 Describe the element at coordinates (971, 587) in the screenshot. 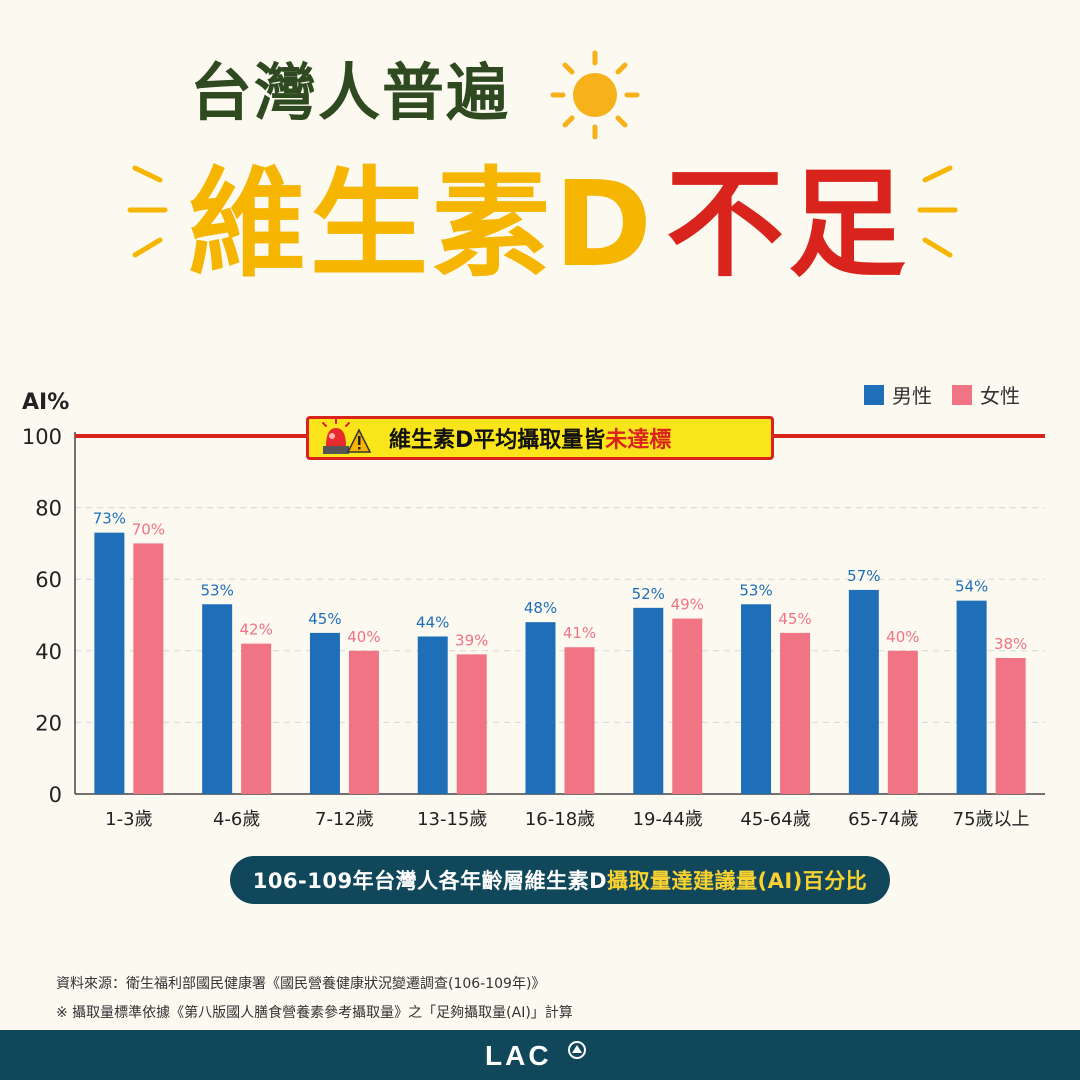

I see `data-label: 54%` at that location.